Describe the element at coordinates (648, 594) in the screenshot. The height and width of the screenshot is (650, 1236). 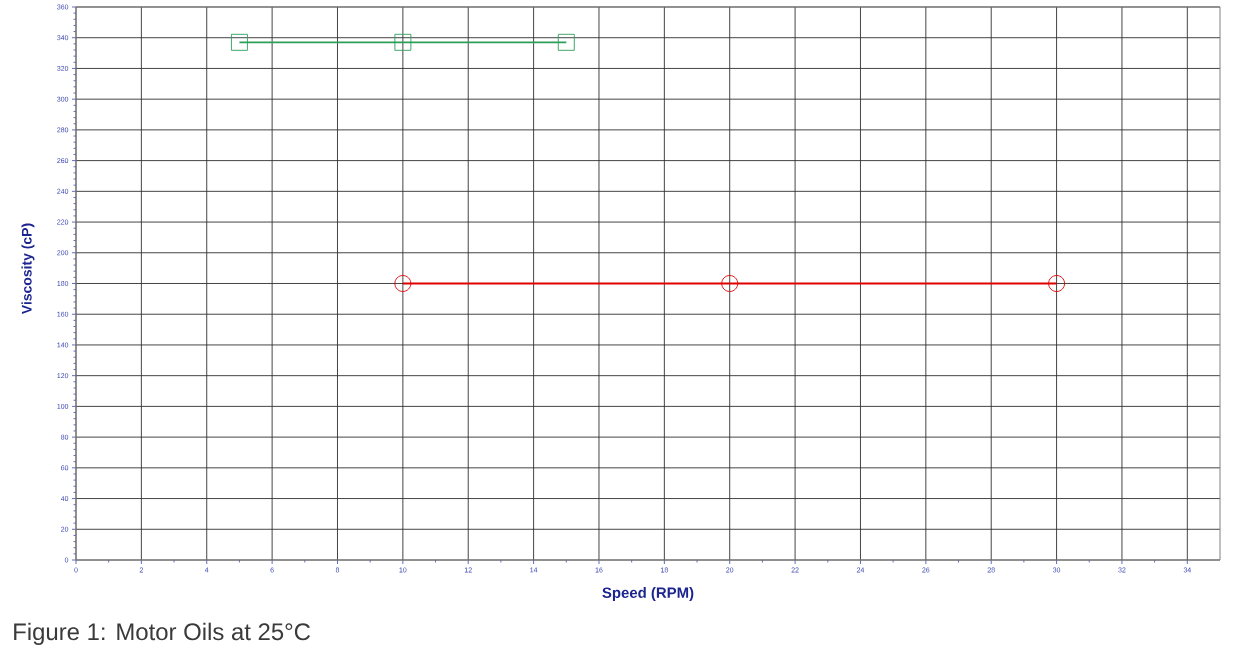
I see `x-axis-title: Speed (RPM)` at that location.